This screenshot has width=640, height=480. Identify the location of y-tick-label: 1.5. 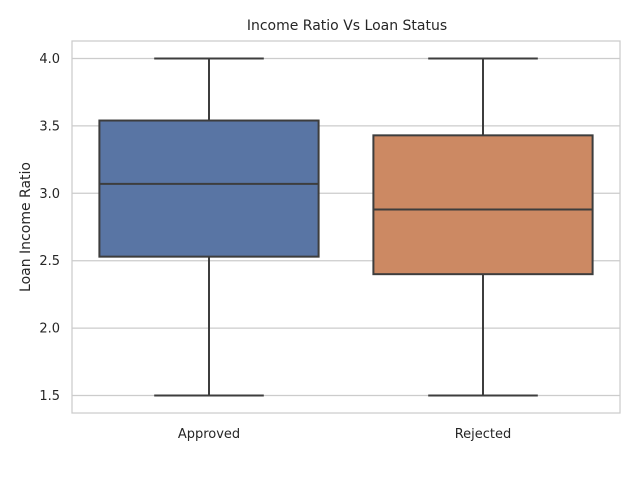
(49, 396).